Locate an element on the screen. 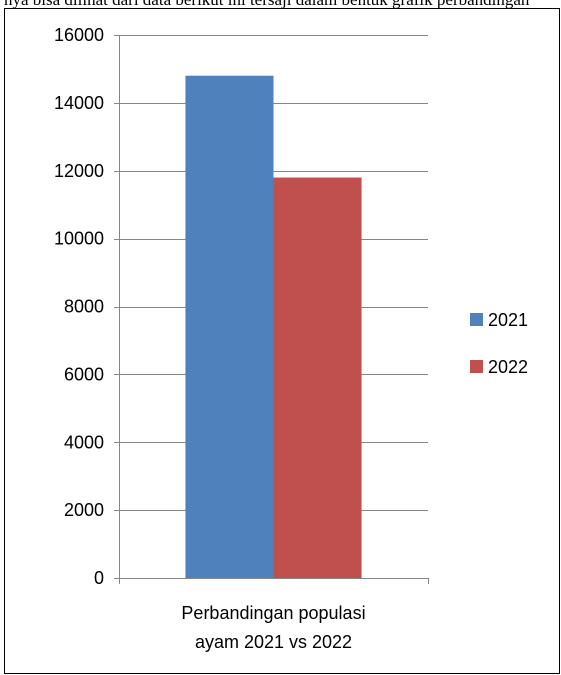  y-tick-label-8000: 8000 is located at coordinates (84, 307).